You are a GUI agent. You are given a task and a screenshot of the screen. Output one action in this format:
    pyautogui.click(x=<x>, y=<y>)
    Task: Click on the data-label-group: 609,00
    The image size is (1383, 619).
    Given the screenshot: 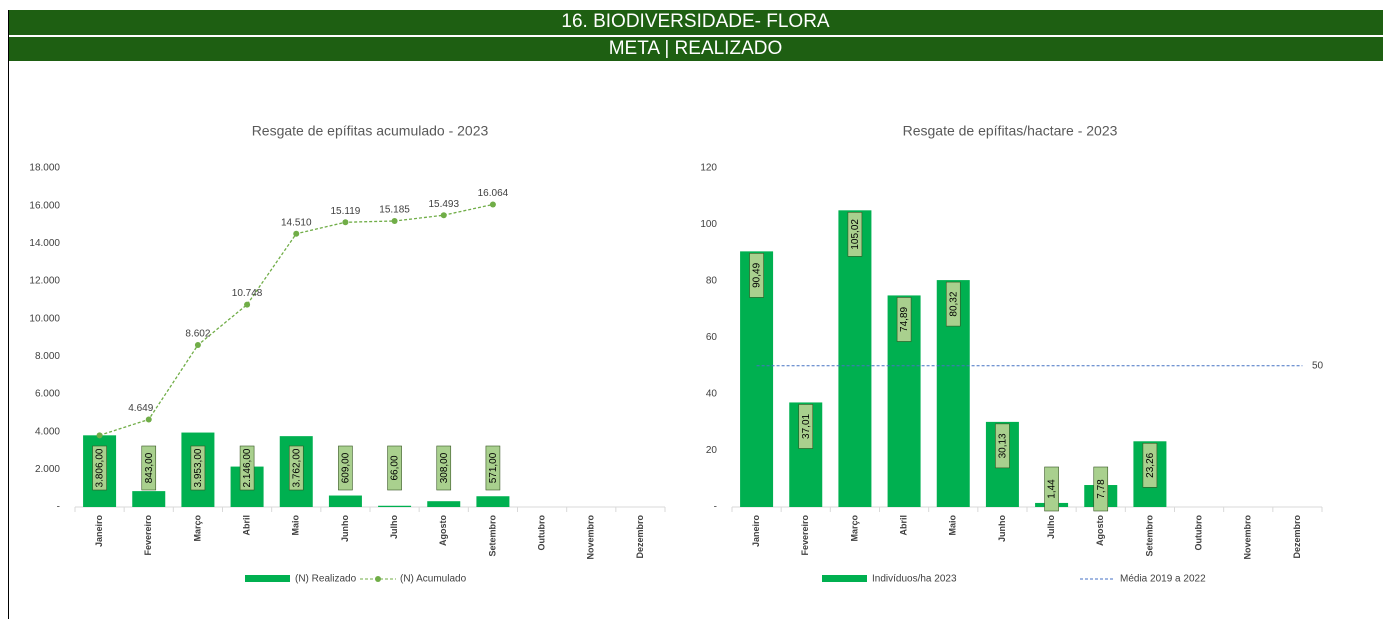 What is the action you would take?
    pyautogui.click(x=345, y=468)
    